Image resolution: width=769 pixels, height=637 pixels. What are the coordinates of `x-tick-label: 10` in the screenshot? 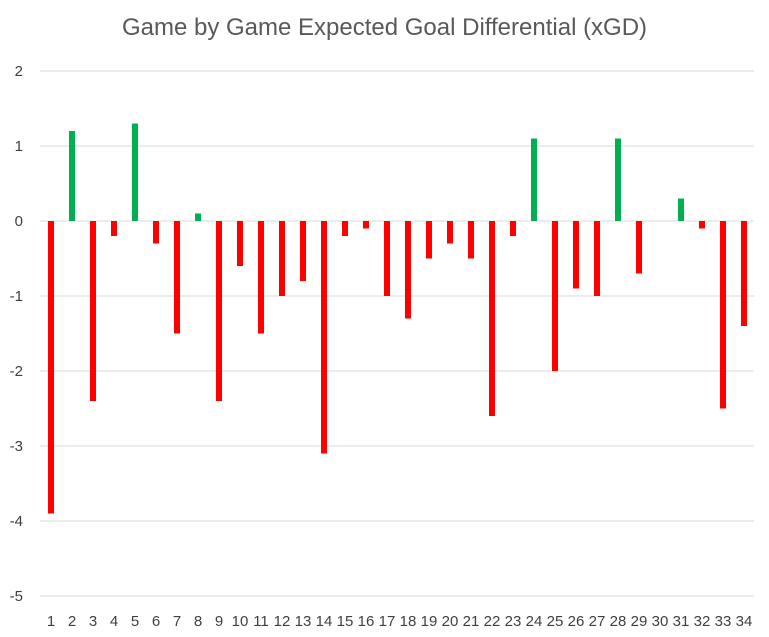 It's located at (240, 621).